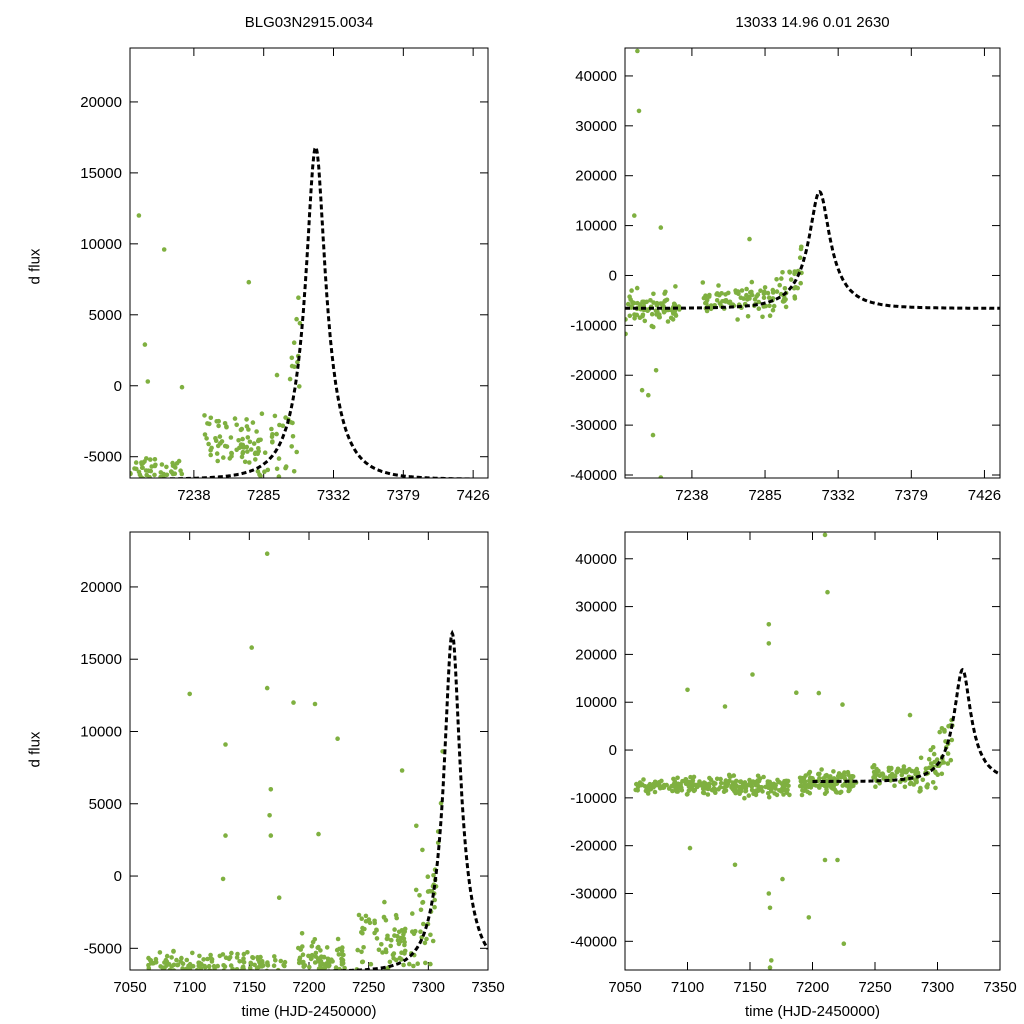 The width and height of the screenshot is (1024, 1024). I want to click on model-curve, so click(398, 799).